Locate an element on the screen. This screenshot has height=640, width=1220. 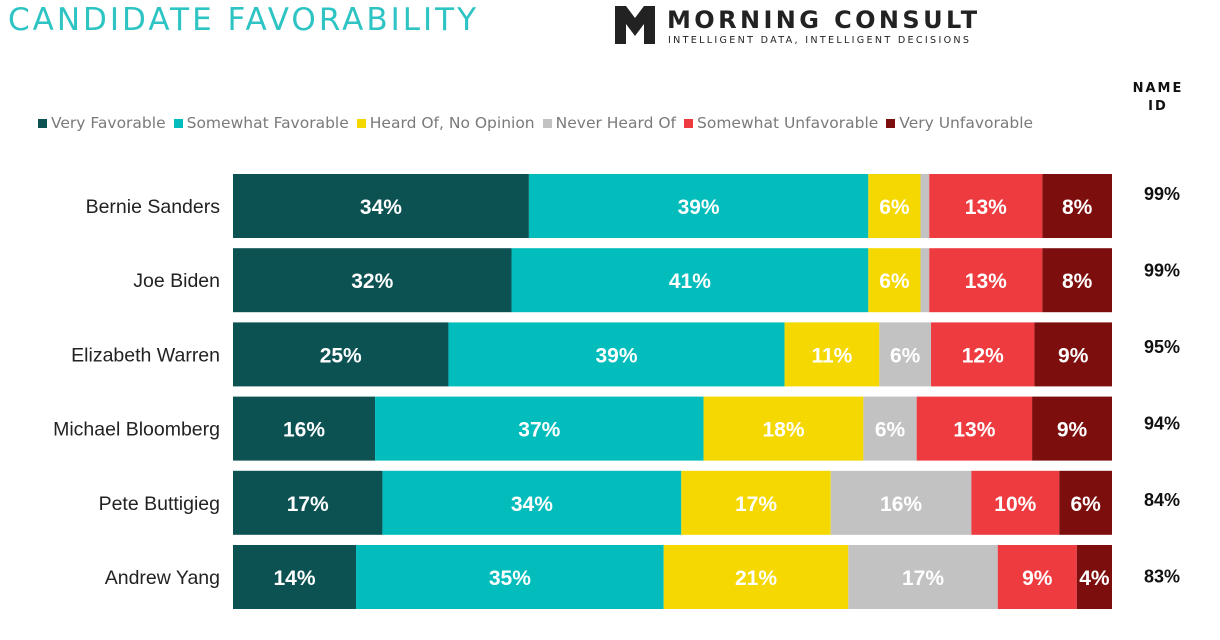
data-label: 4% is located at coordinates (1094, 578).